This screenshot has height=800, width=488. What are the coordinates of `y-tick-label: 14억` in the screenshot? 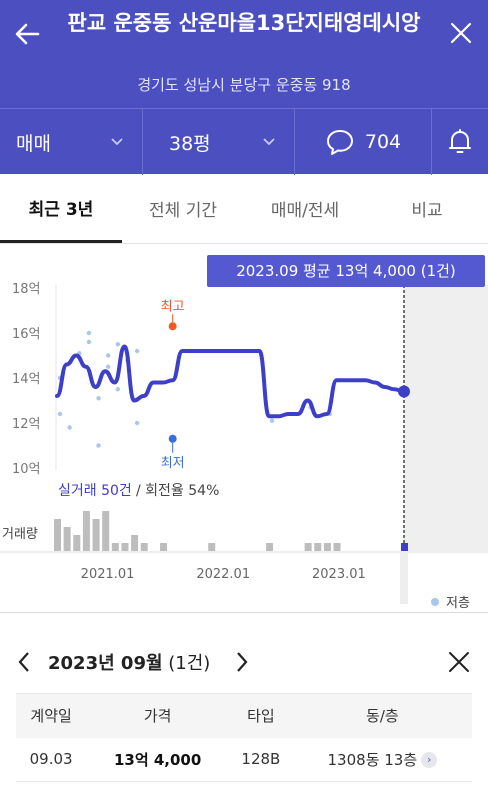 It's located at (26, 379).